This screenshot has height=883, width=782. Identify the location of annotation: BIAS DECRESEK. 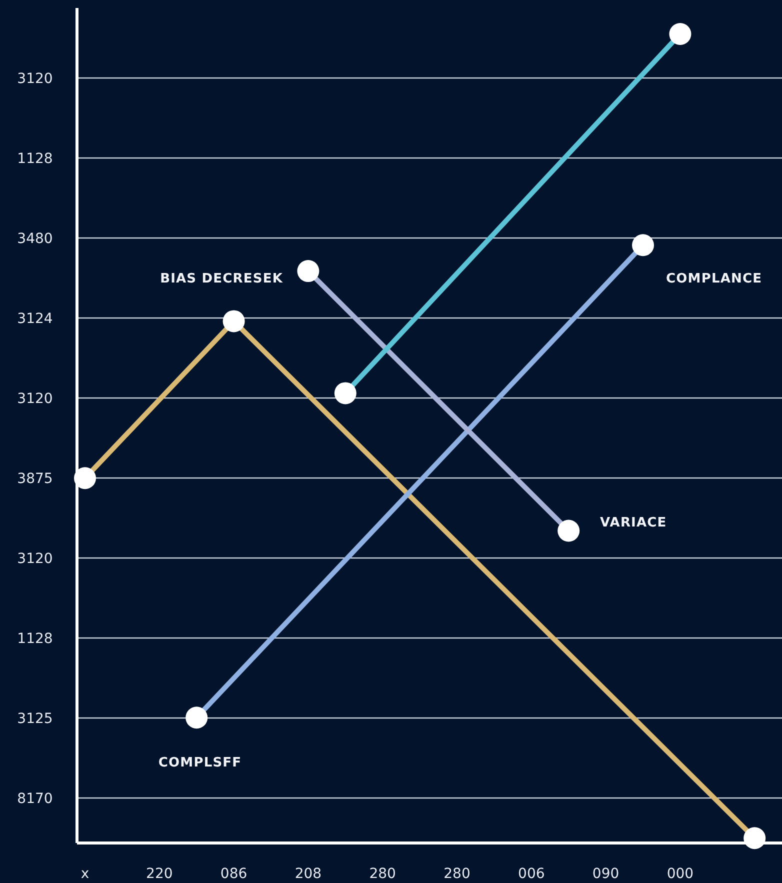
(222, 279).